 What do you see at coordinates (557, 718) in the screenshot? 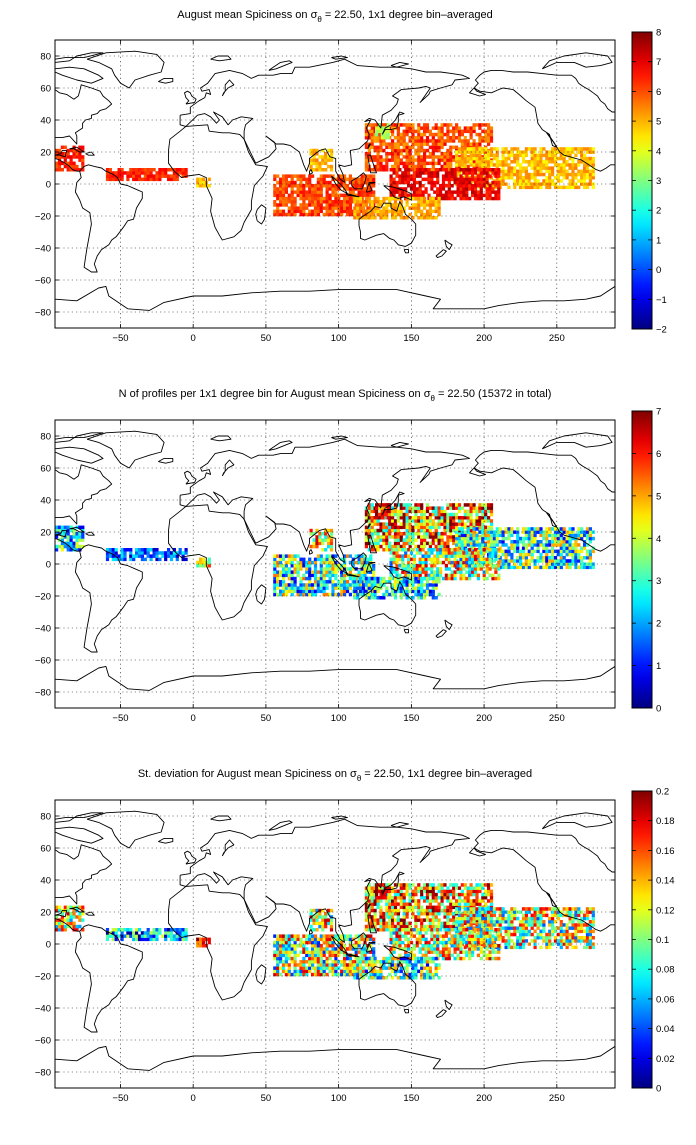
I see `x-tick-label: 250` at bounding box center [557, 718].